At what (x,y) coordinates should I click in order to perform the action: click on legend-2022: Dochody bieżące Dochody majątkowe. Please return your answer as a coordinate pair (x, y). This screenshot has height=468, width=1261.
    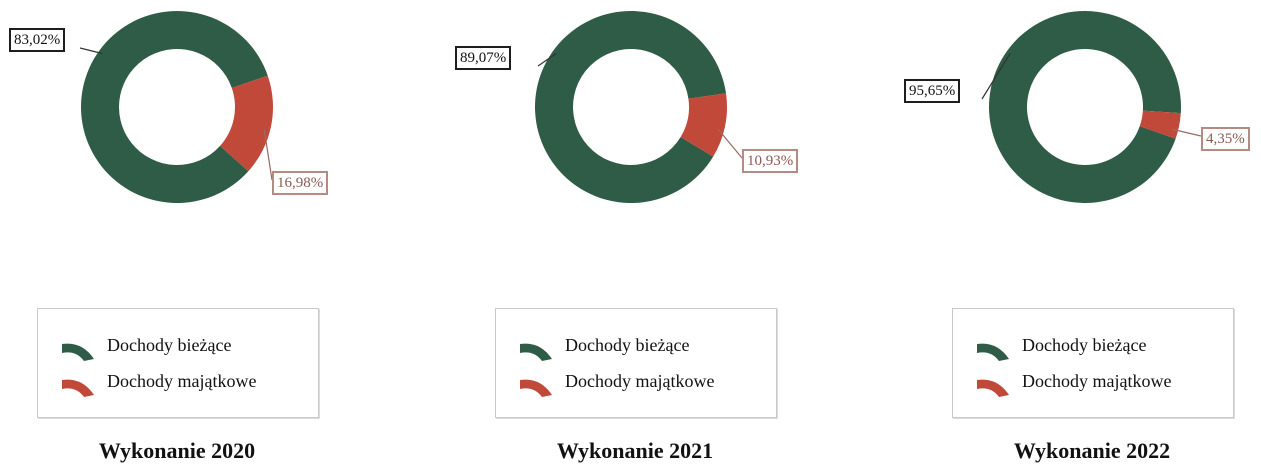
    Looking at the image, I should click on (1093, 363).